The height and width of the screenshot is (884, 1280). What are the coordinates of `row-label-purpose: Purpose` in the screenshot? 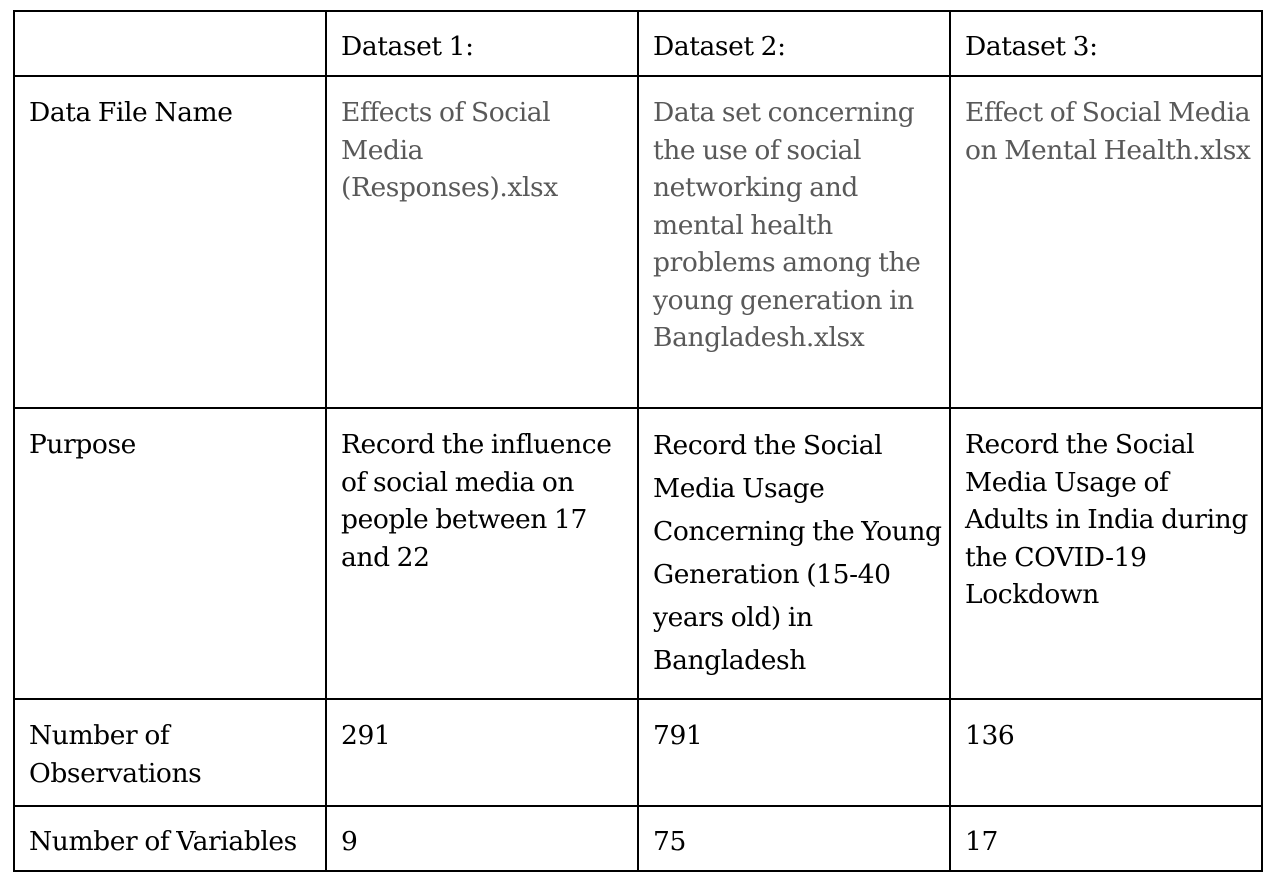 It's located at (170, 553).